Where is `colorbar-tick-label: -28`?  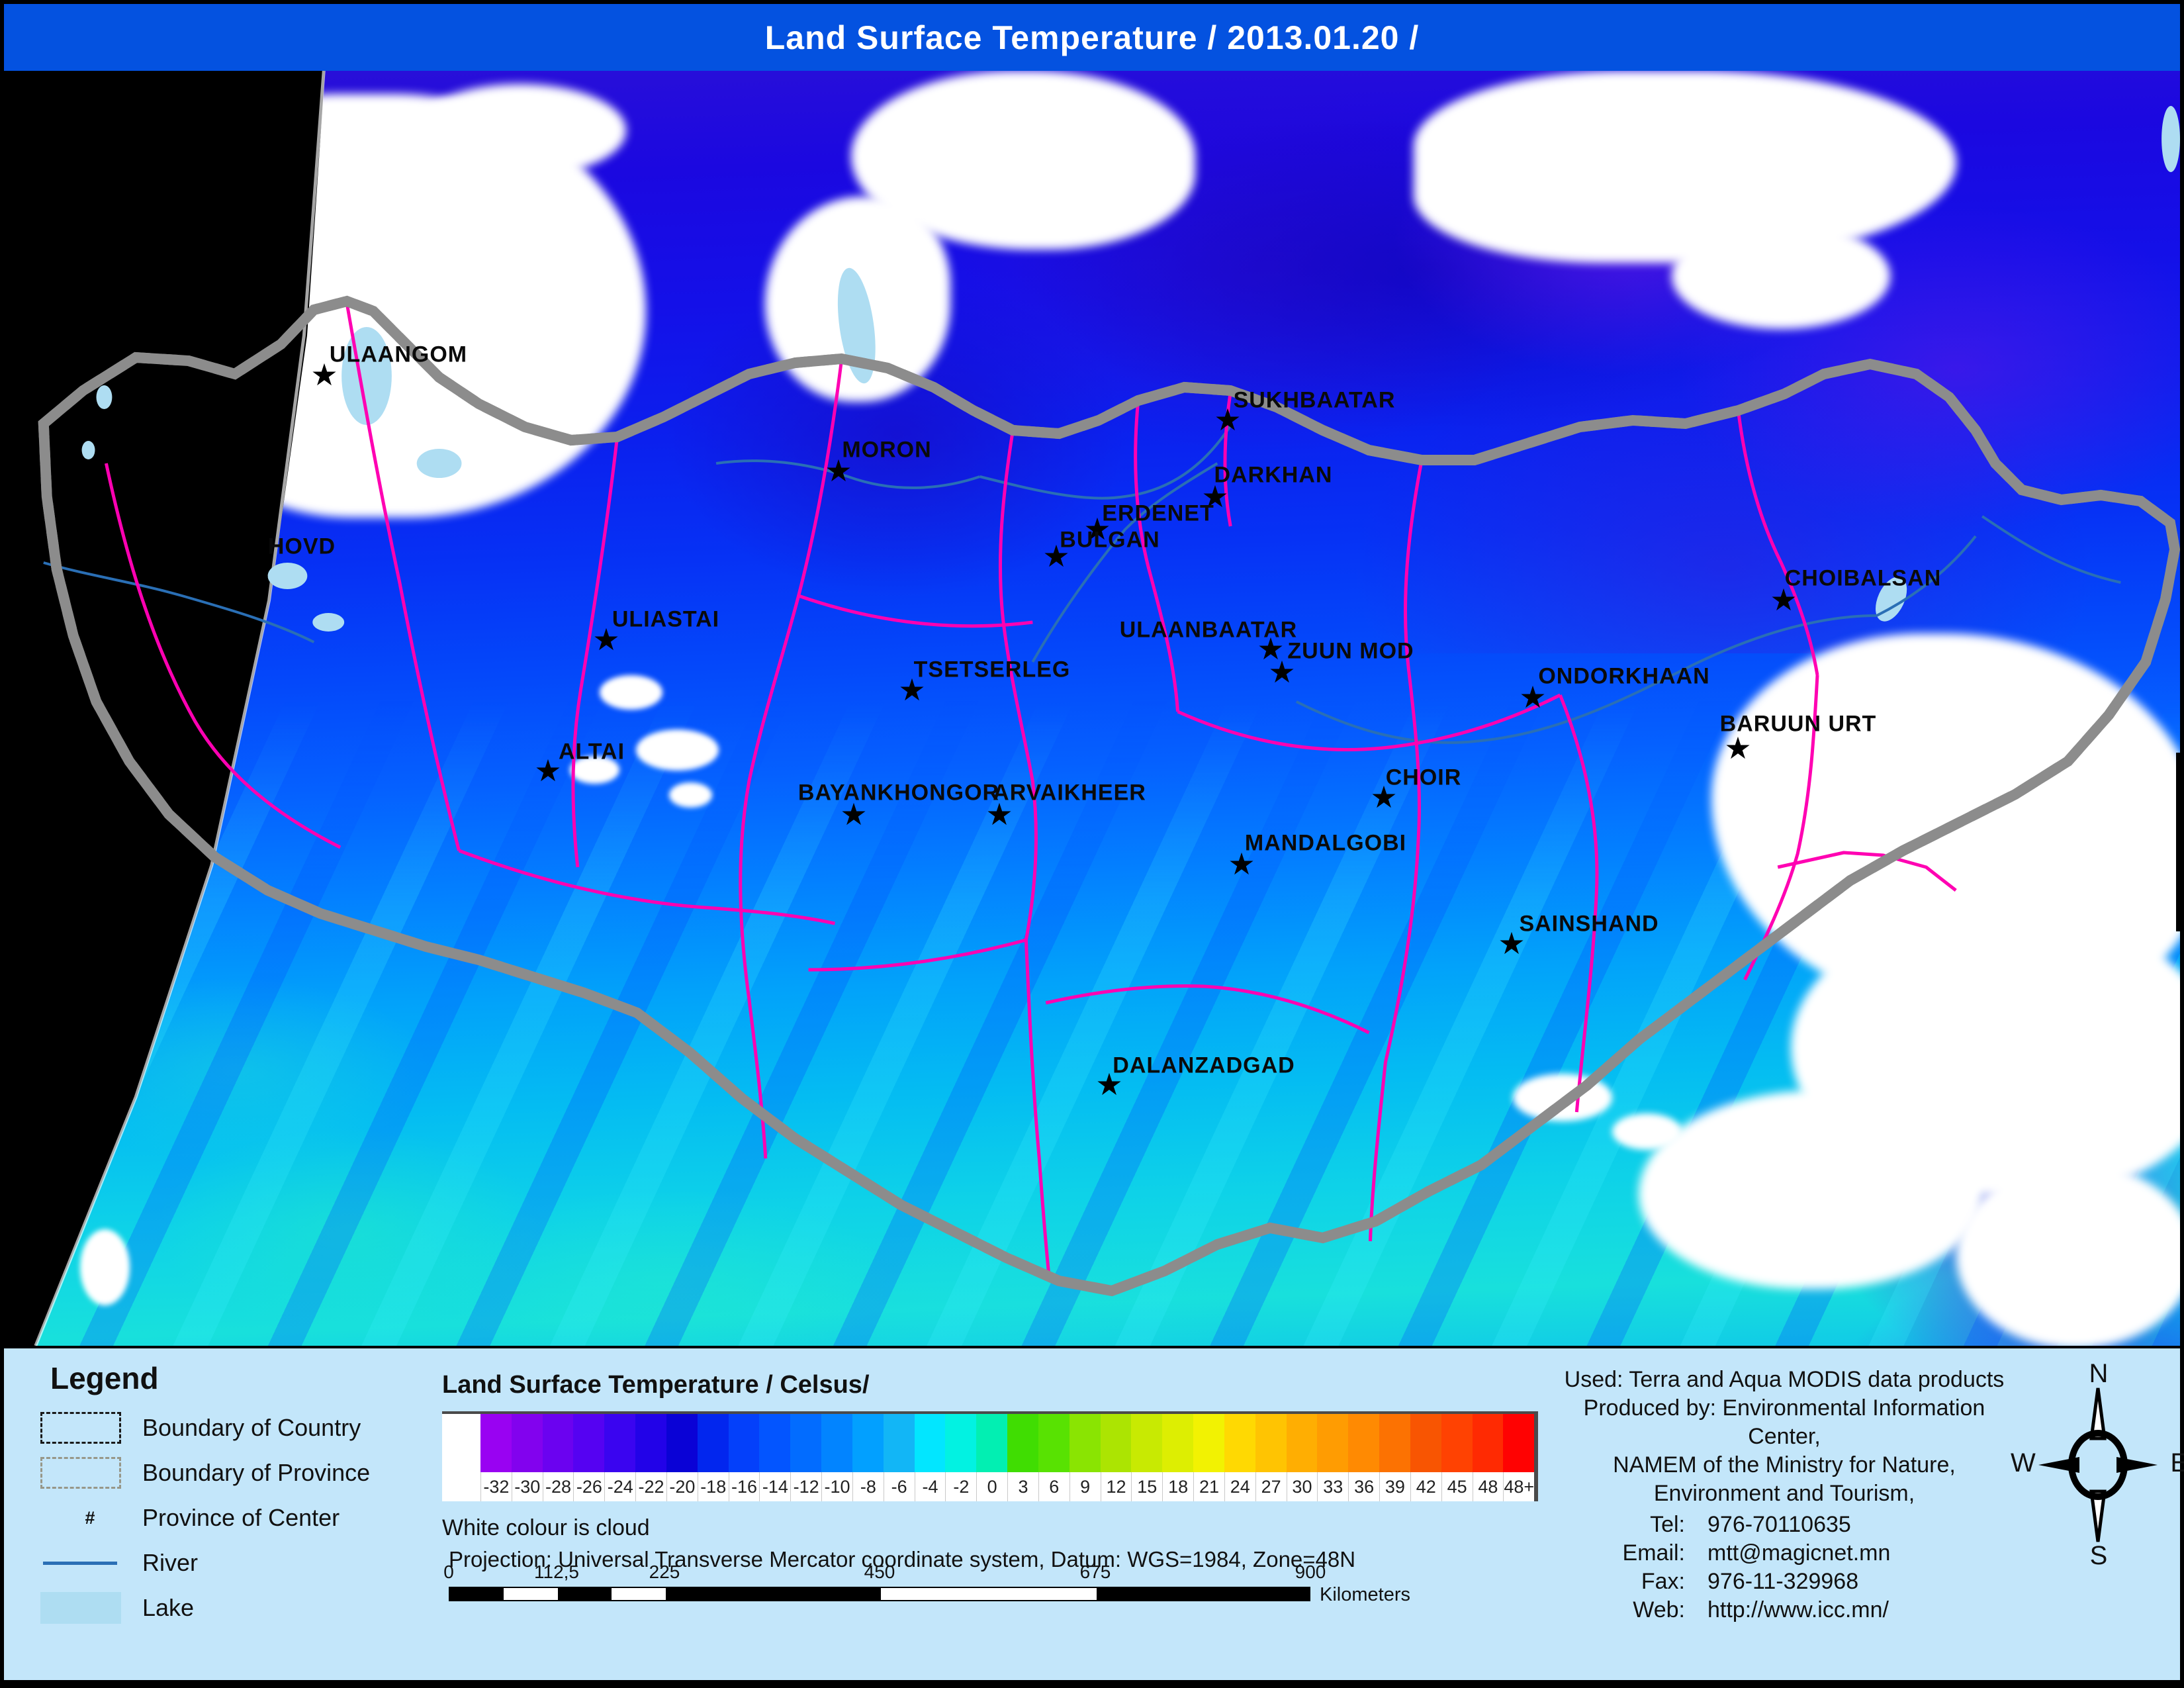 colorbar-tick-label: -28 is located at coordinates (558, 1486).